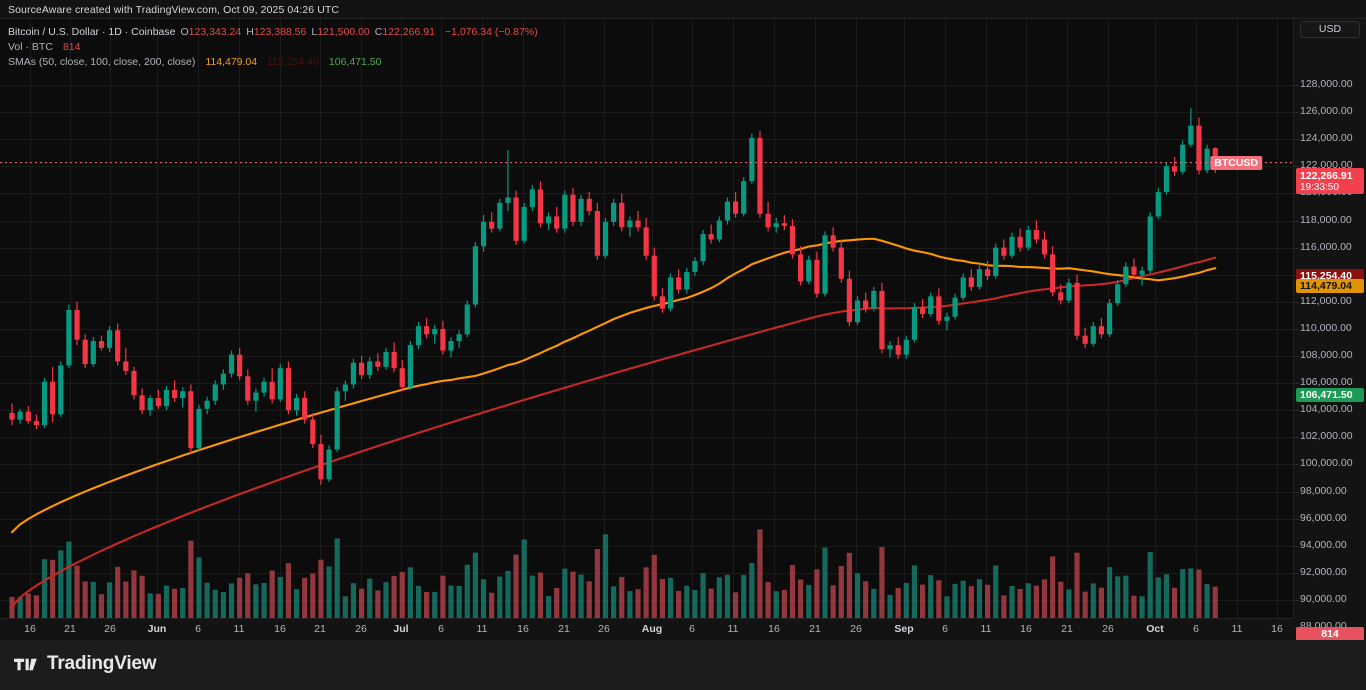 The image size is (1366, 690). I want to click on time-axis-label: 21, so click(320, 629).